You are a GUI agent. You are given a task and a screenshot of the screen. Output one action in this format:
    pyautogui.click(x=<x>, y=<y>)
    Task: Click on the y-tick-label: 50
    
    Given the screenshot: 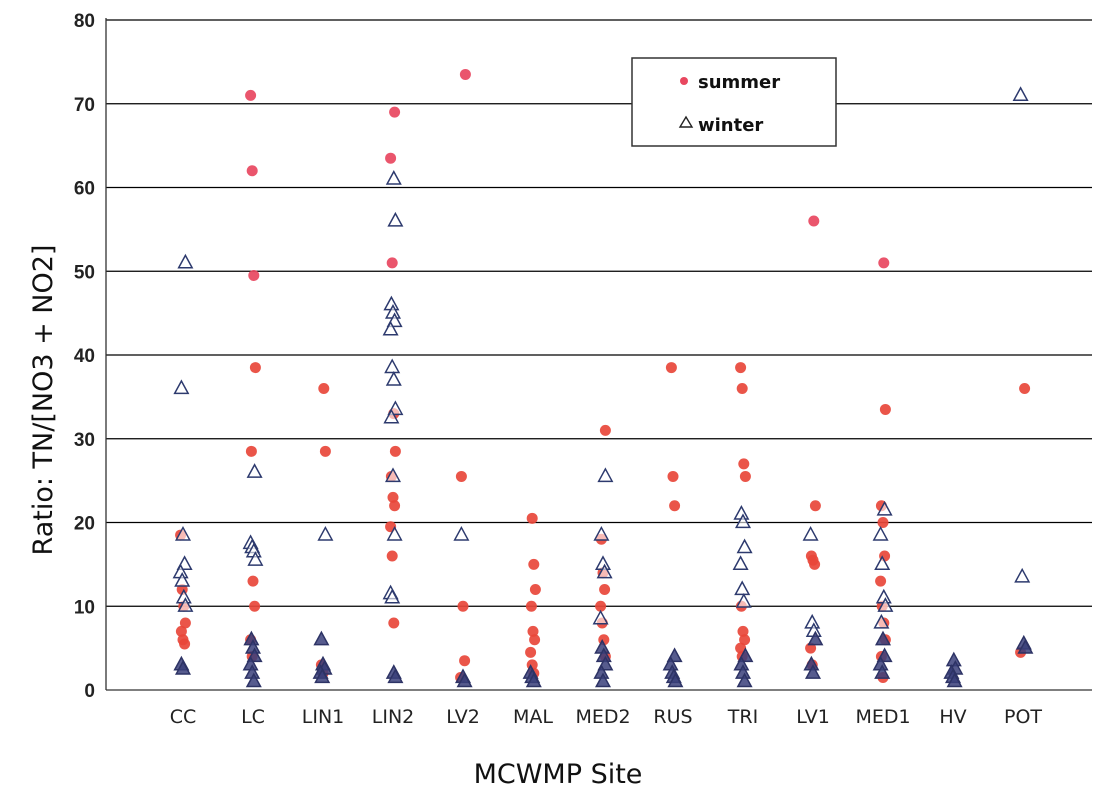 What is the action you would take?
    pyautogui.click(x=84, y=272)
    